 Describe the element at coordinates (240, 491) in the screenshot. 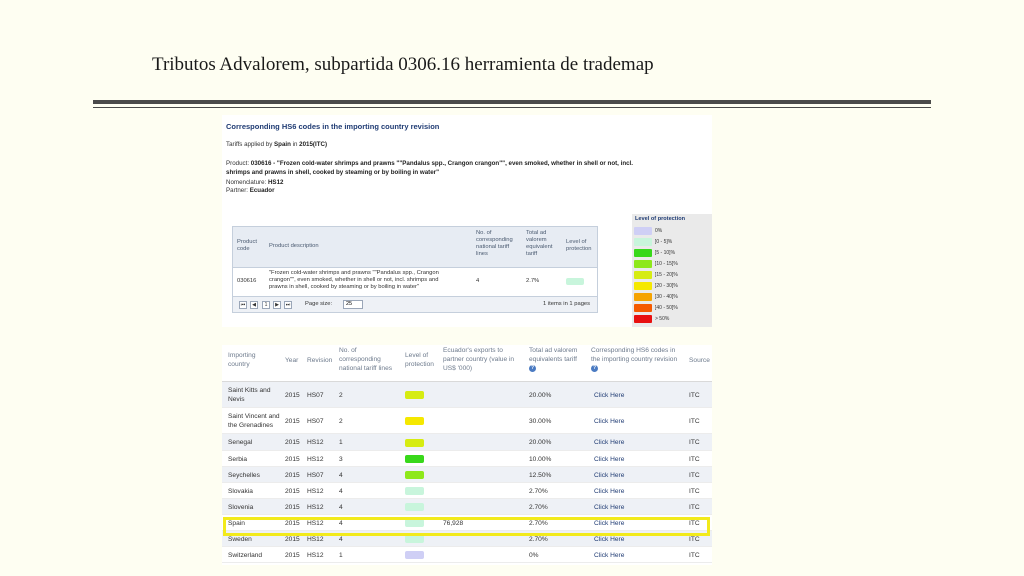

I see `cell-country: Slovakia` at that location.